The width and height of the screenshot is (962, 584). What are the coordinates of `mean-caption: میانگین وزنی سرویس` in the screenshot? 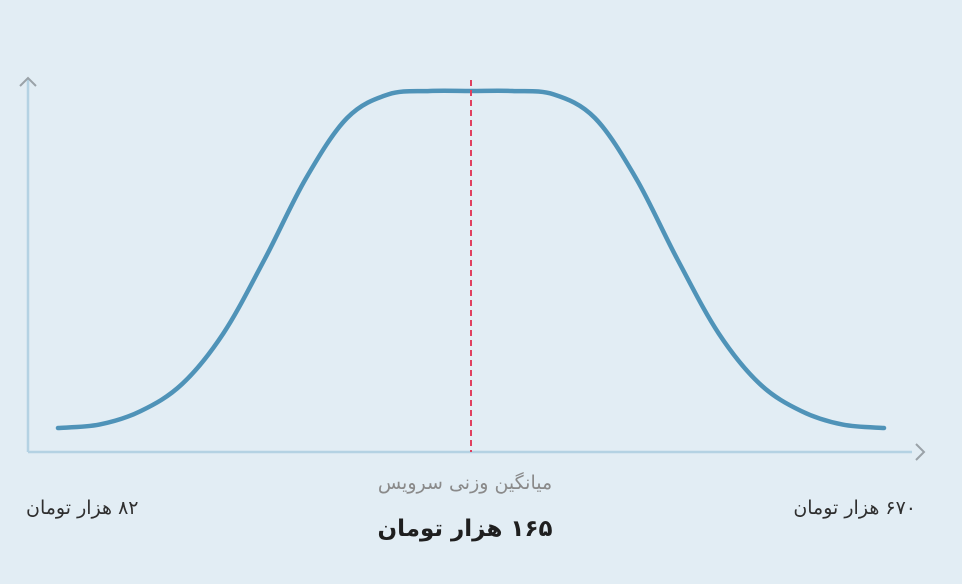 It's located at (465, 483).